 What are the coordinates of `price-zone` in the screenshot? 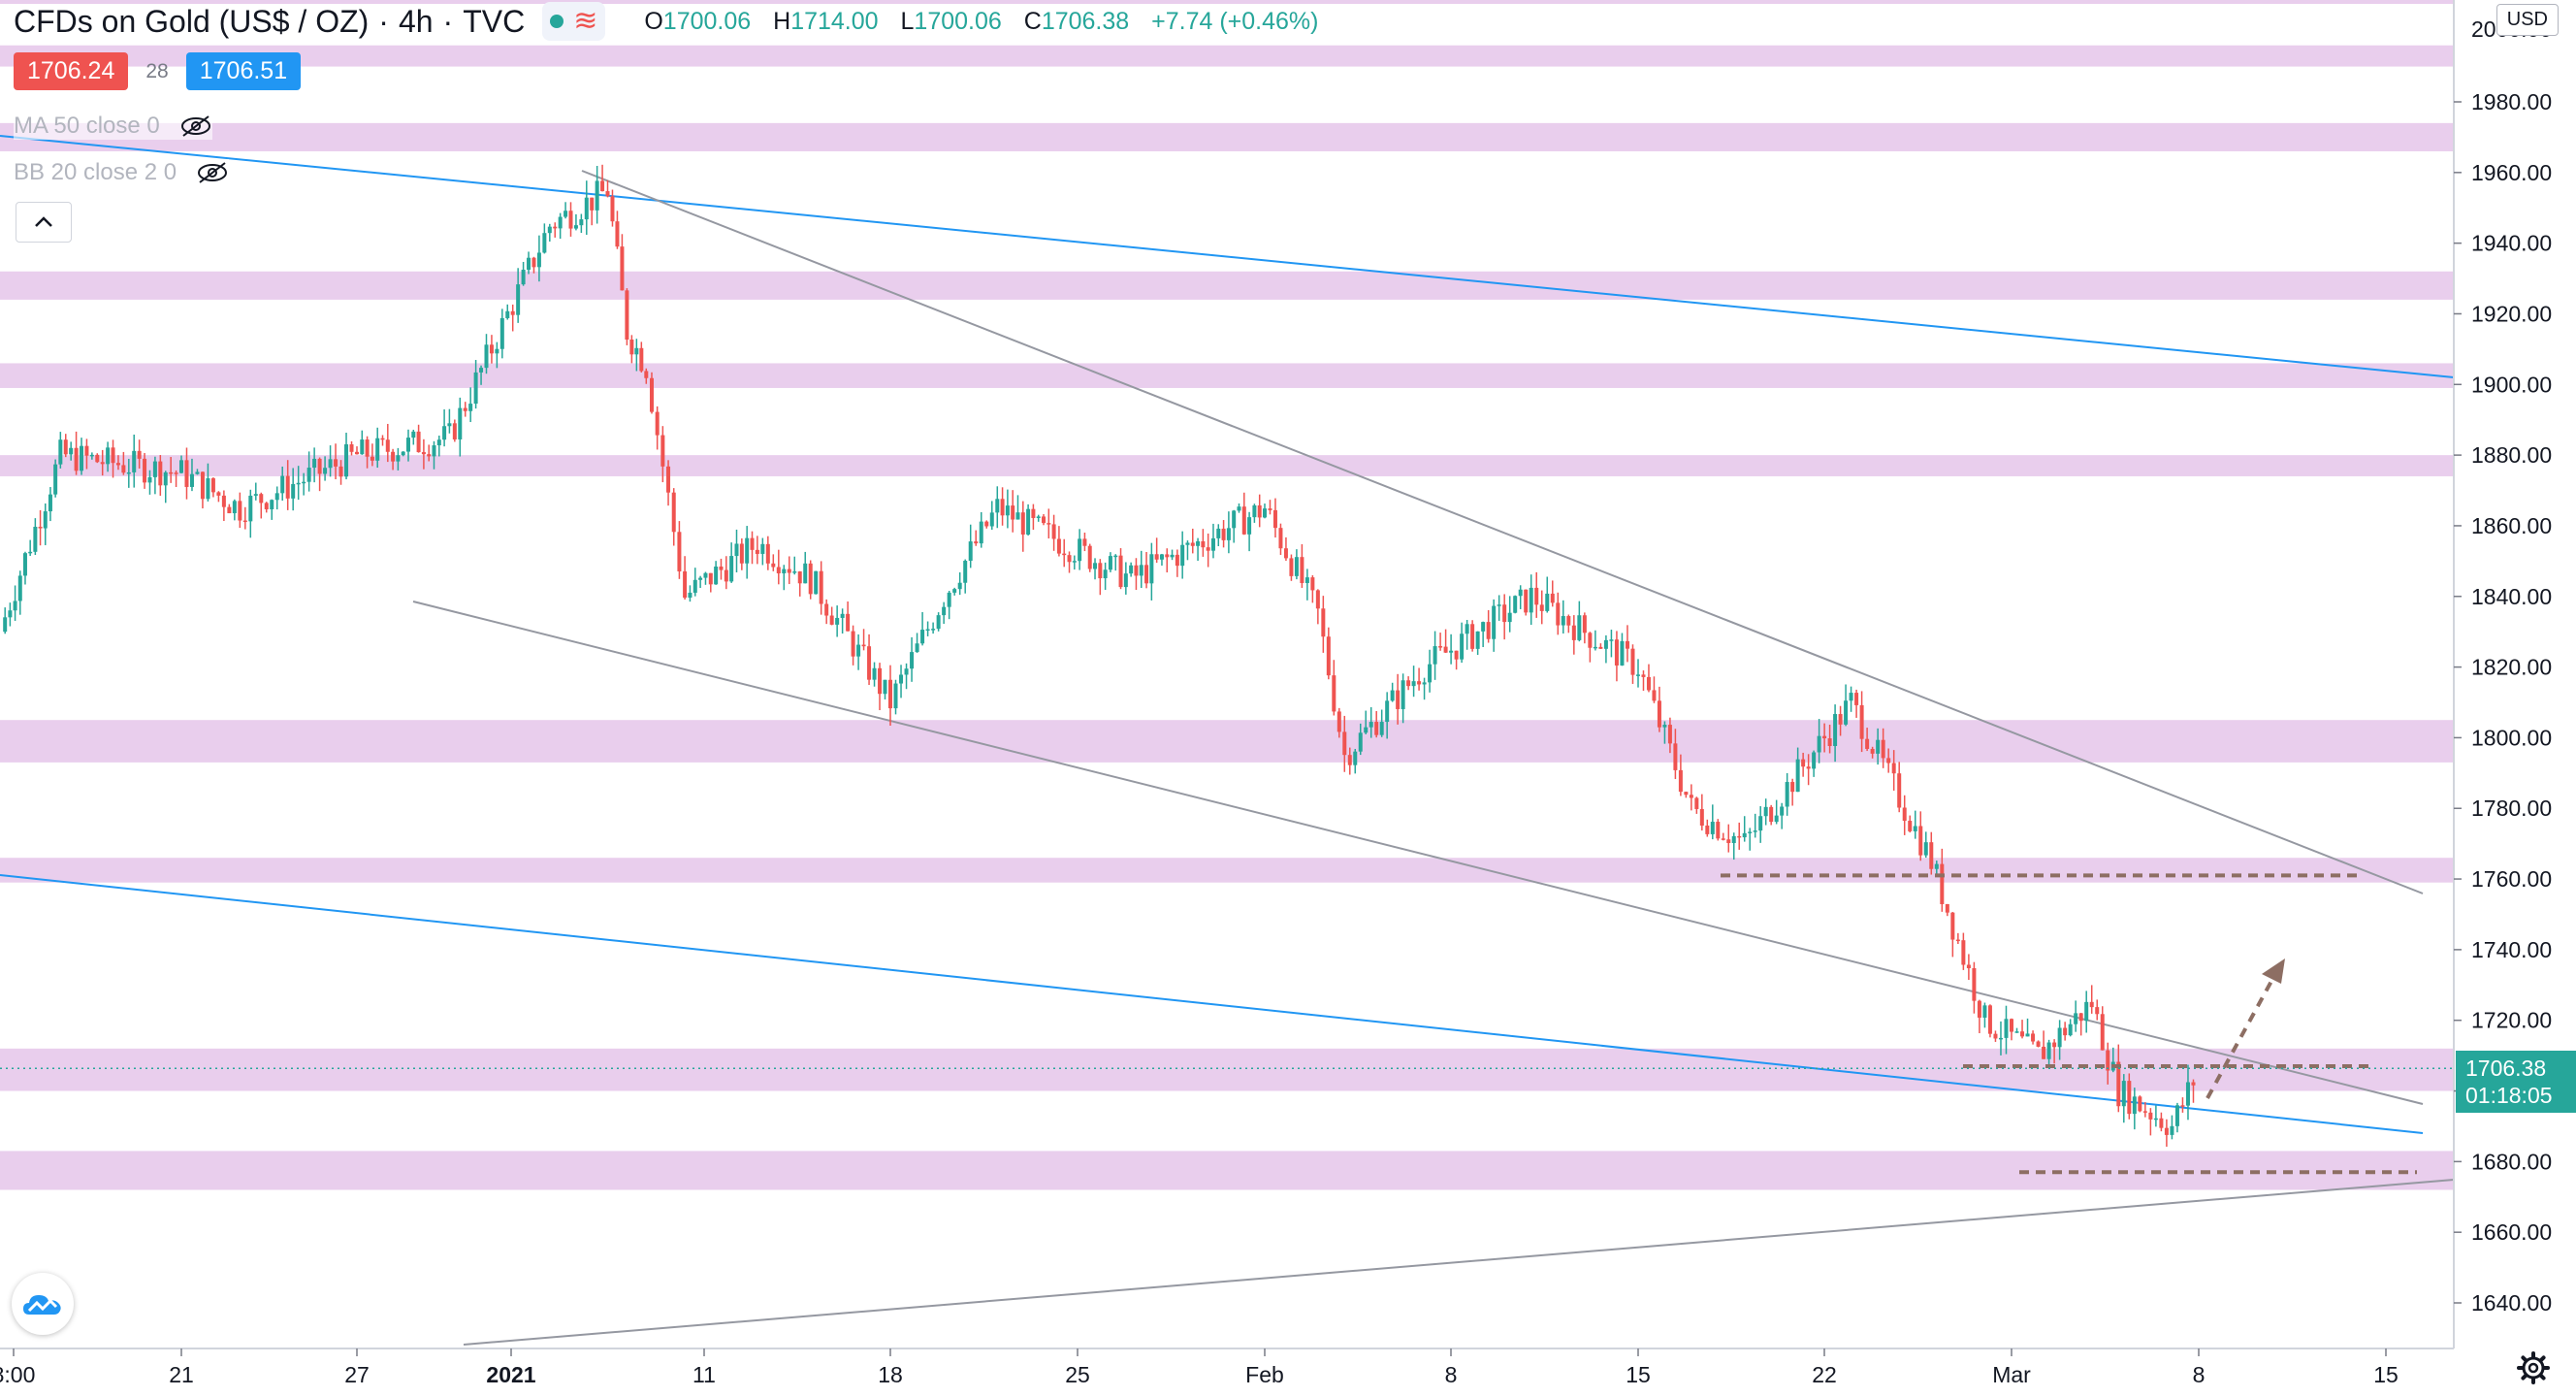 It's located at (1227, 56).